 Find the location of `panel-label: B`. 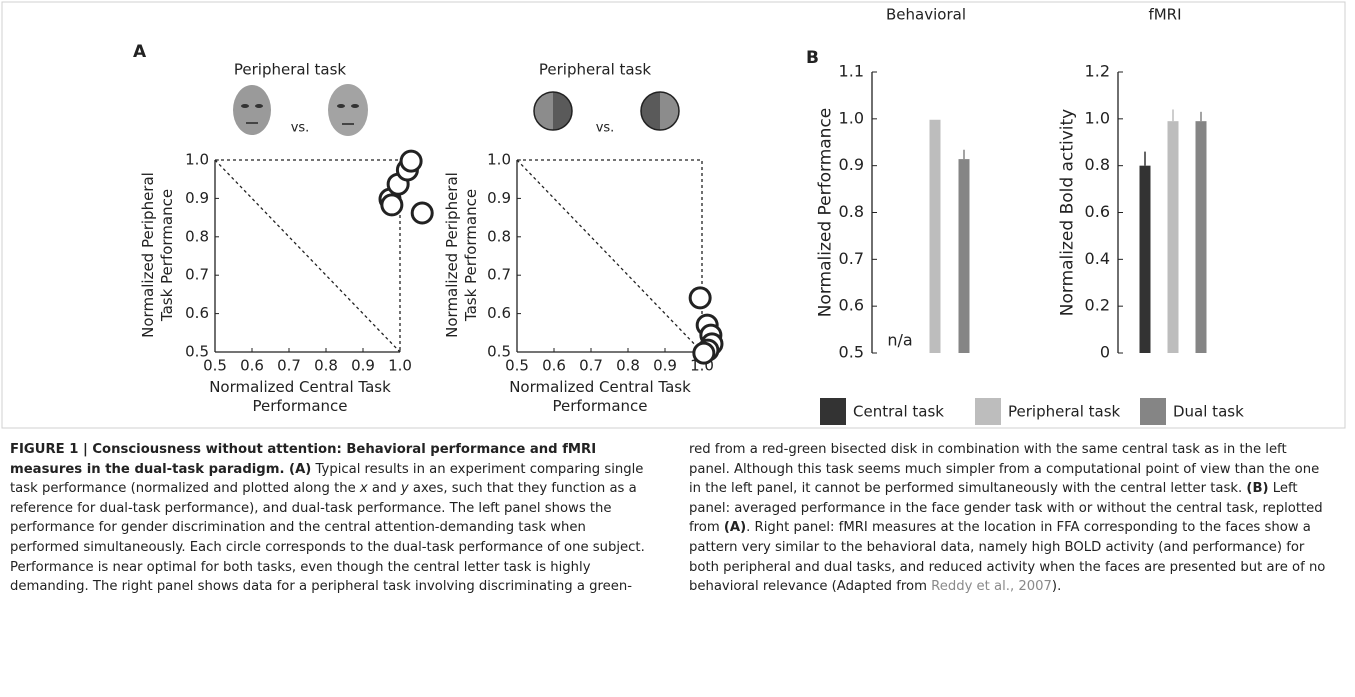

panel-label: B is located at coordinates (812, 58).